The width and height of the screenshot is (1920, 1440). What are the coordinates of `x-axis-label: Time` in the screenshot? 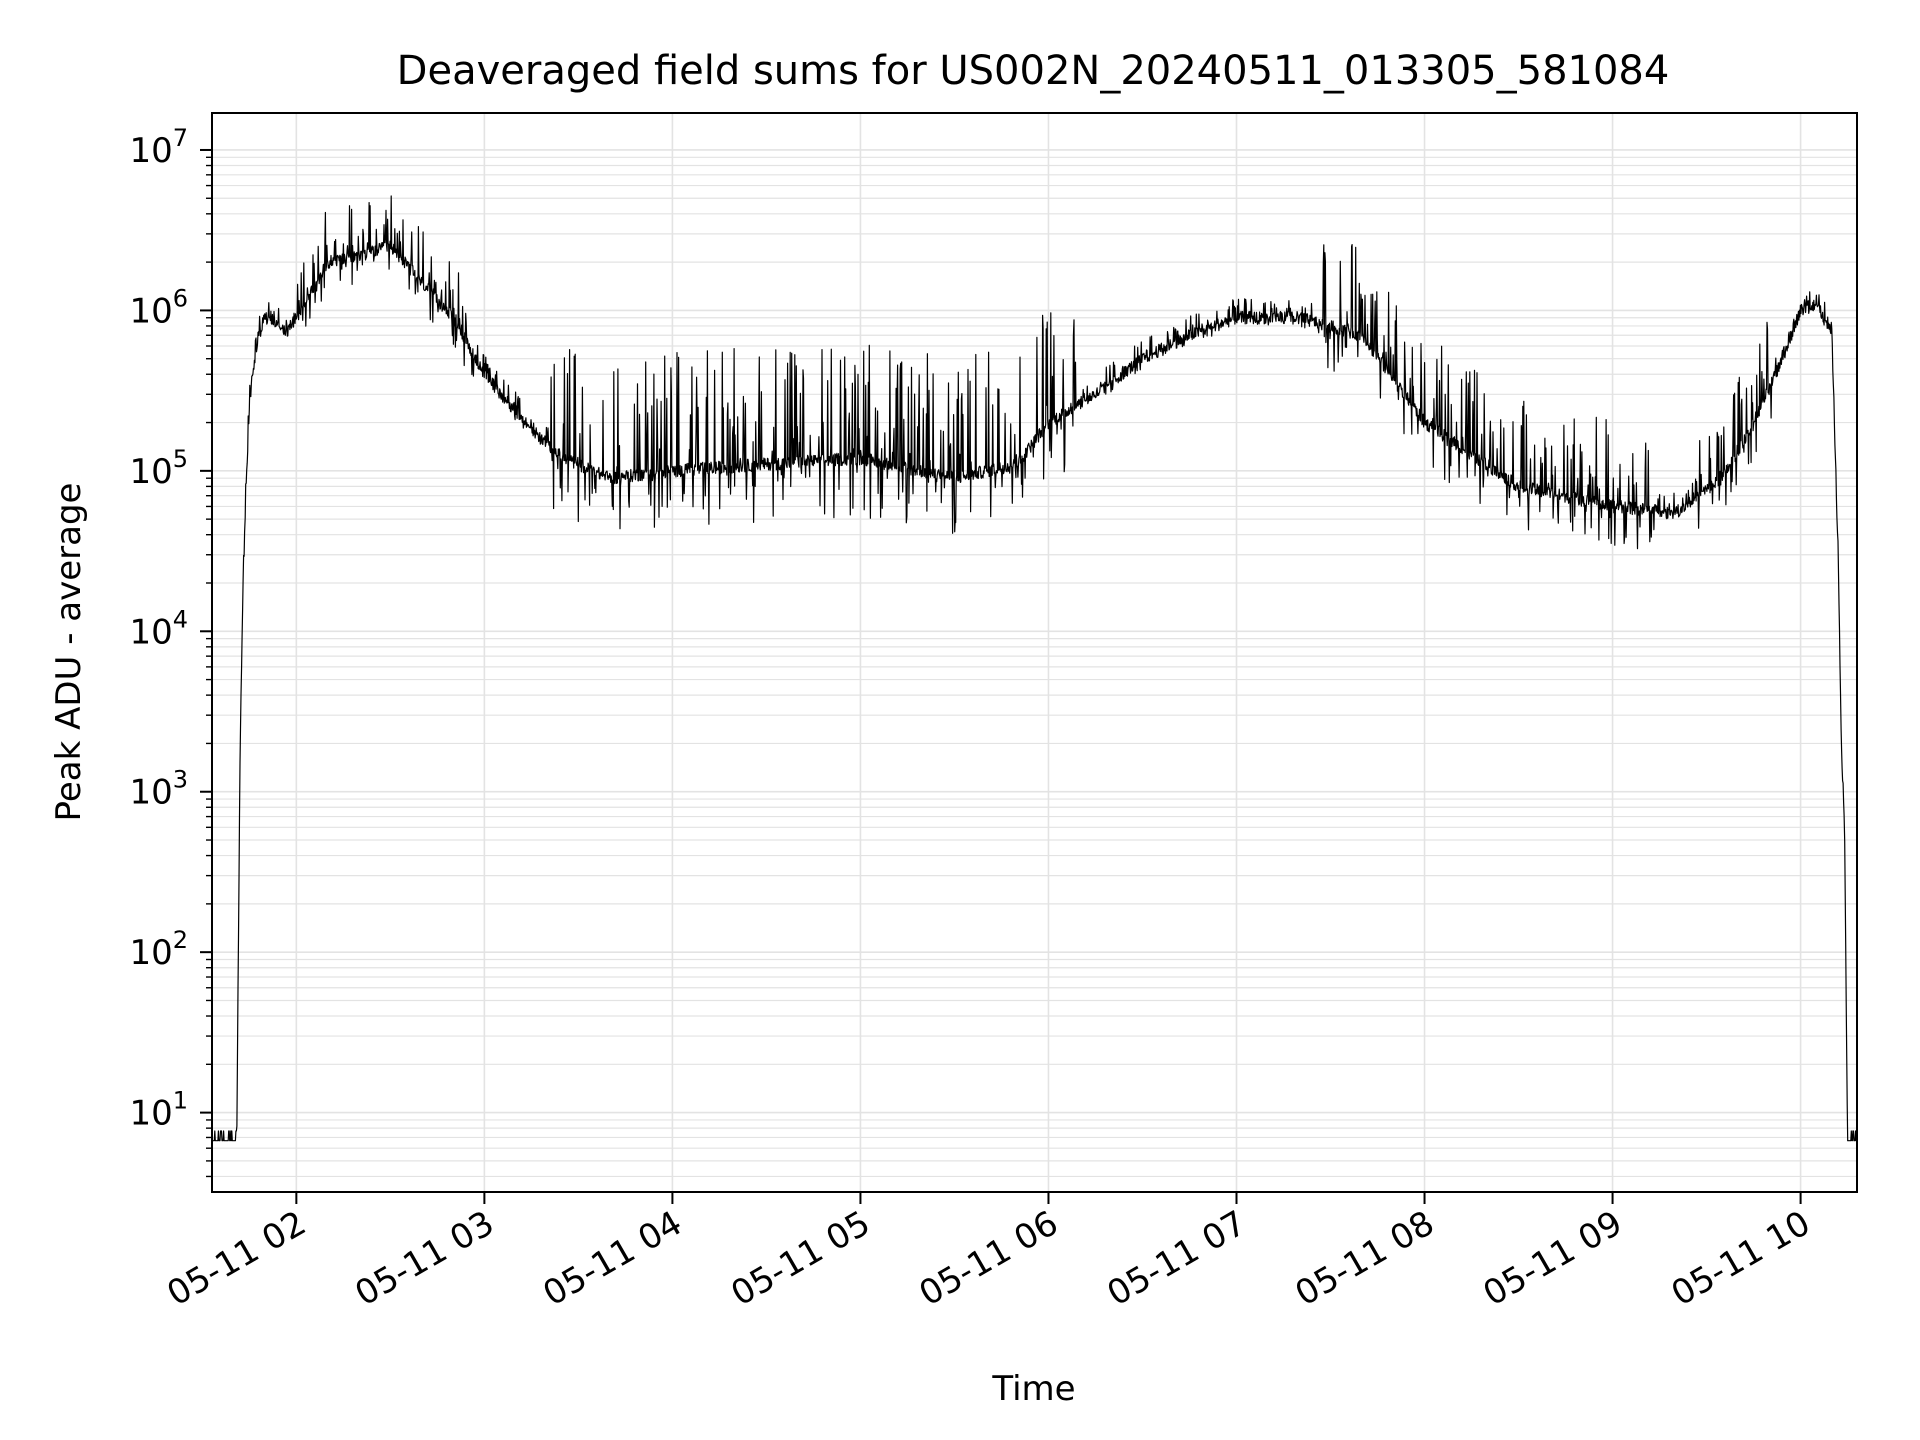 It's located at (1033, 1389).